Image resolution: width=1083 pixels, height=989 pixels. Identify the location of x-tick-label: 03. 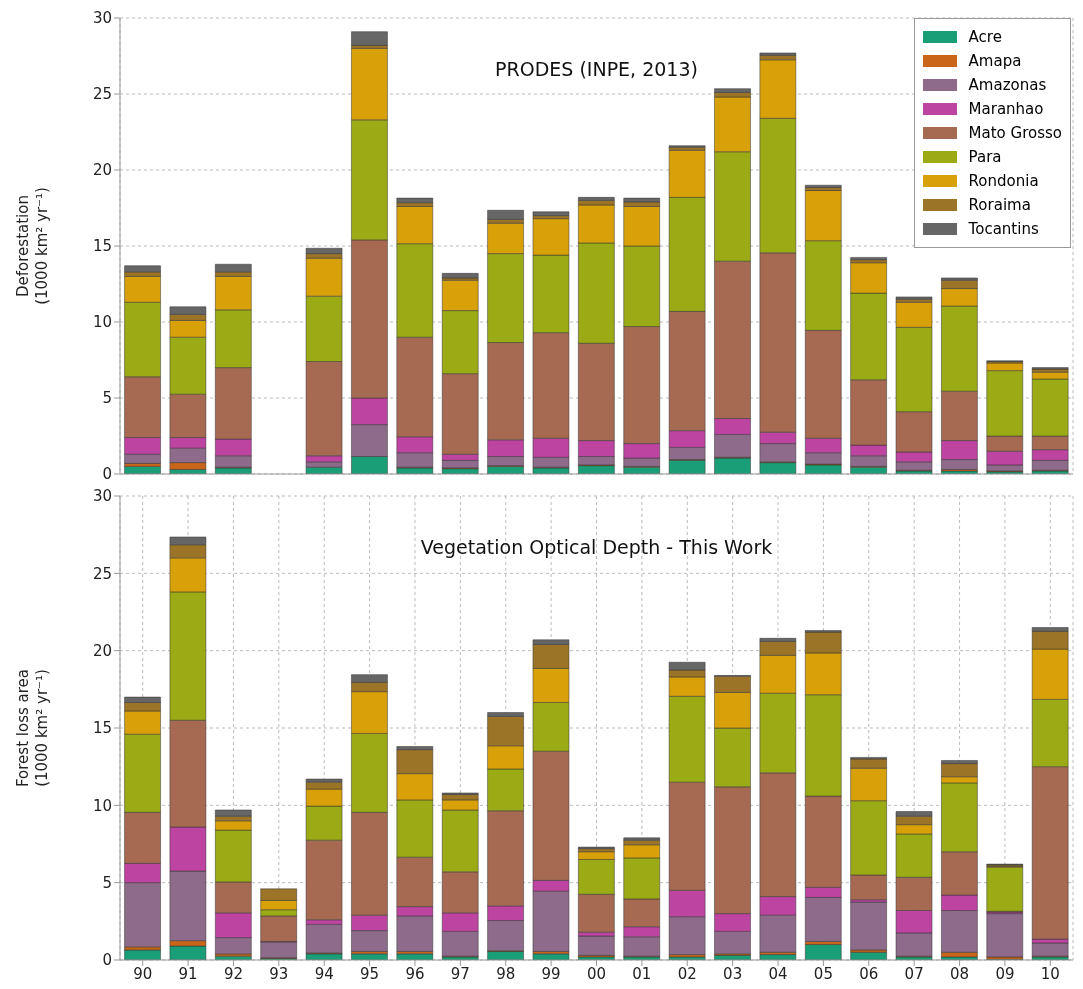
(733, 973).